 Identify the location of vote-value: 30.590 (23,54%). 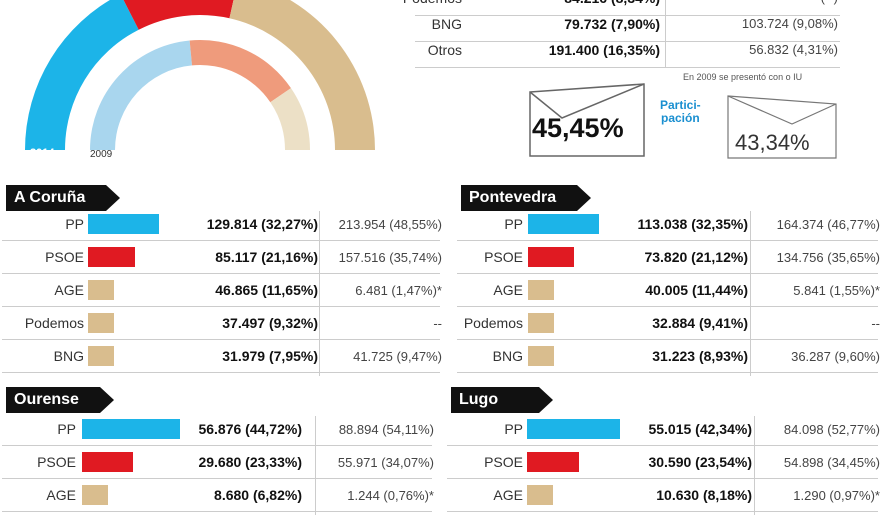
(700, 462).